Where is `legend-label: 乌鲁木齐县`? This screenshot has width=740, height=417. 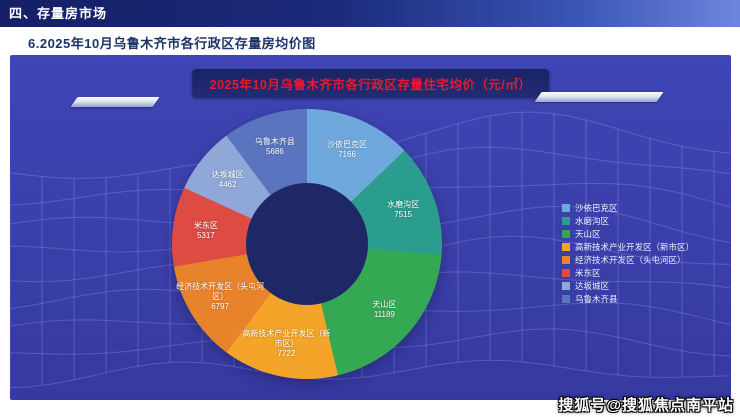 legend-label: 乌鲁木齐县 is located at coordinates (596, 299).